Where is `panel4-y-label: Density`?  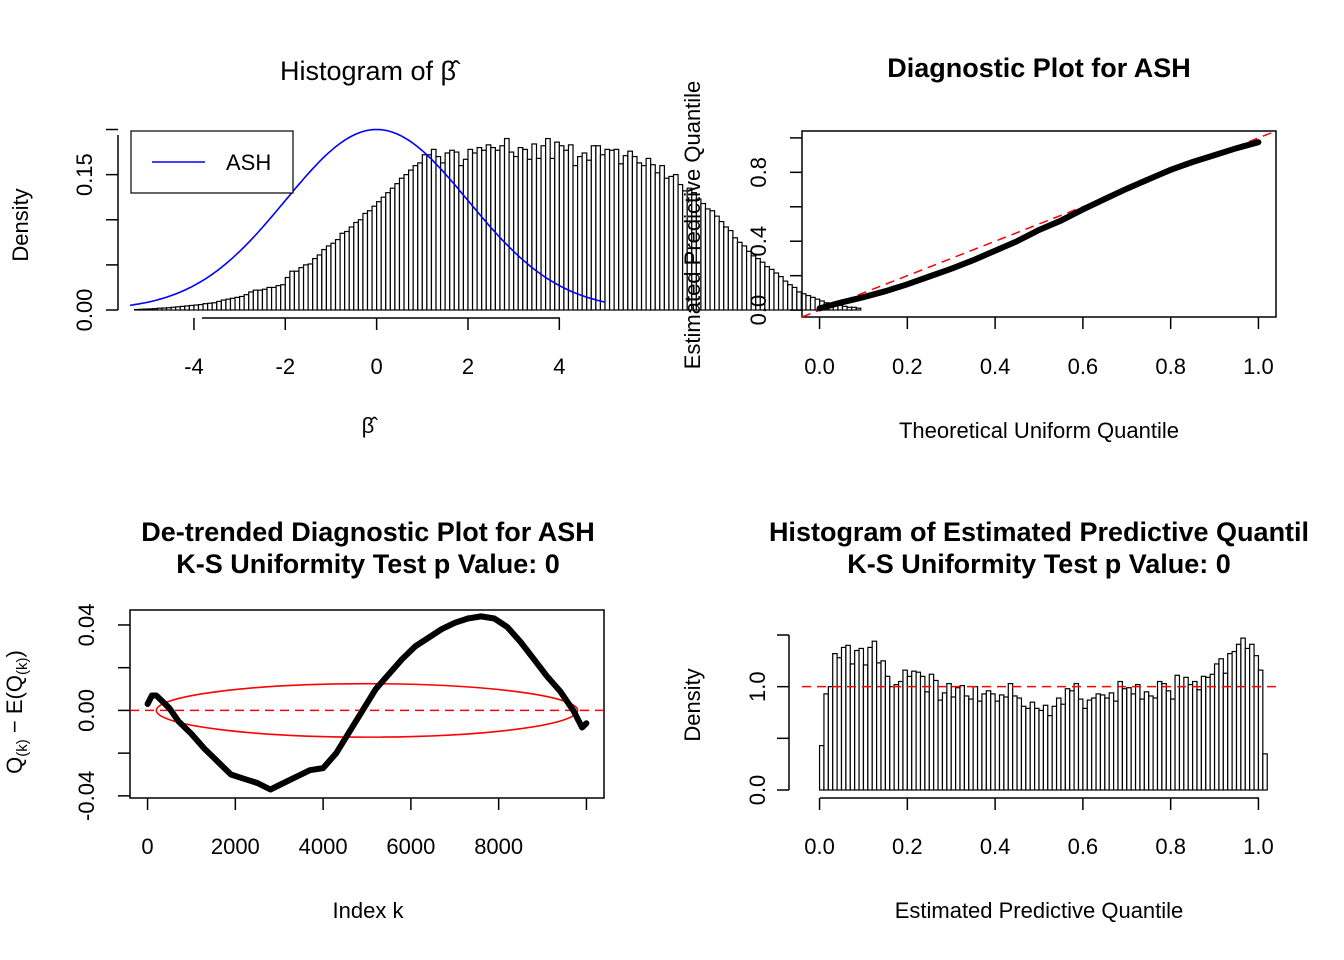
panel4-y-label: Density is located at coordinates (692, 704).